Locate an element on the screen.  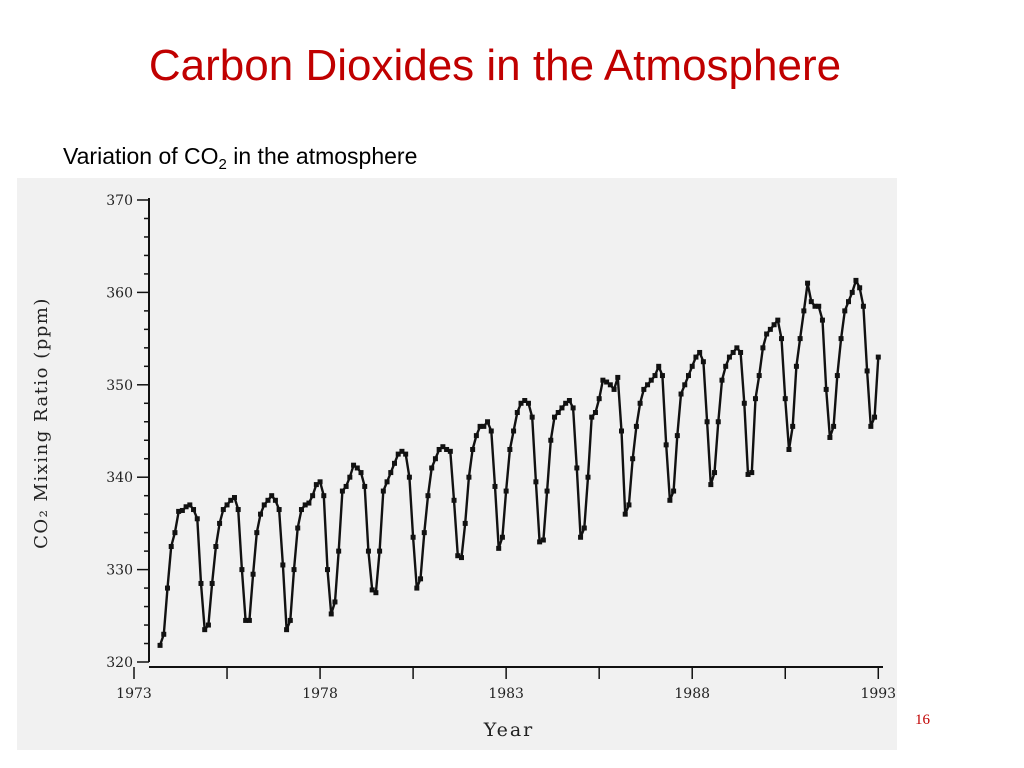
chart-subtitle: Variation of CO2 in the atmosphere is located at coordinates (240, 156).